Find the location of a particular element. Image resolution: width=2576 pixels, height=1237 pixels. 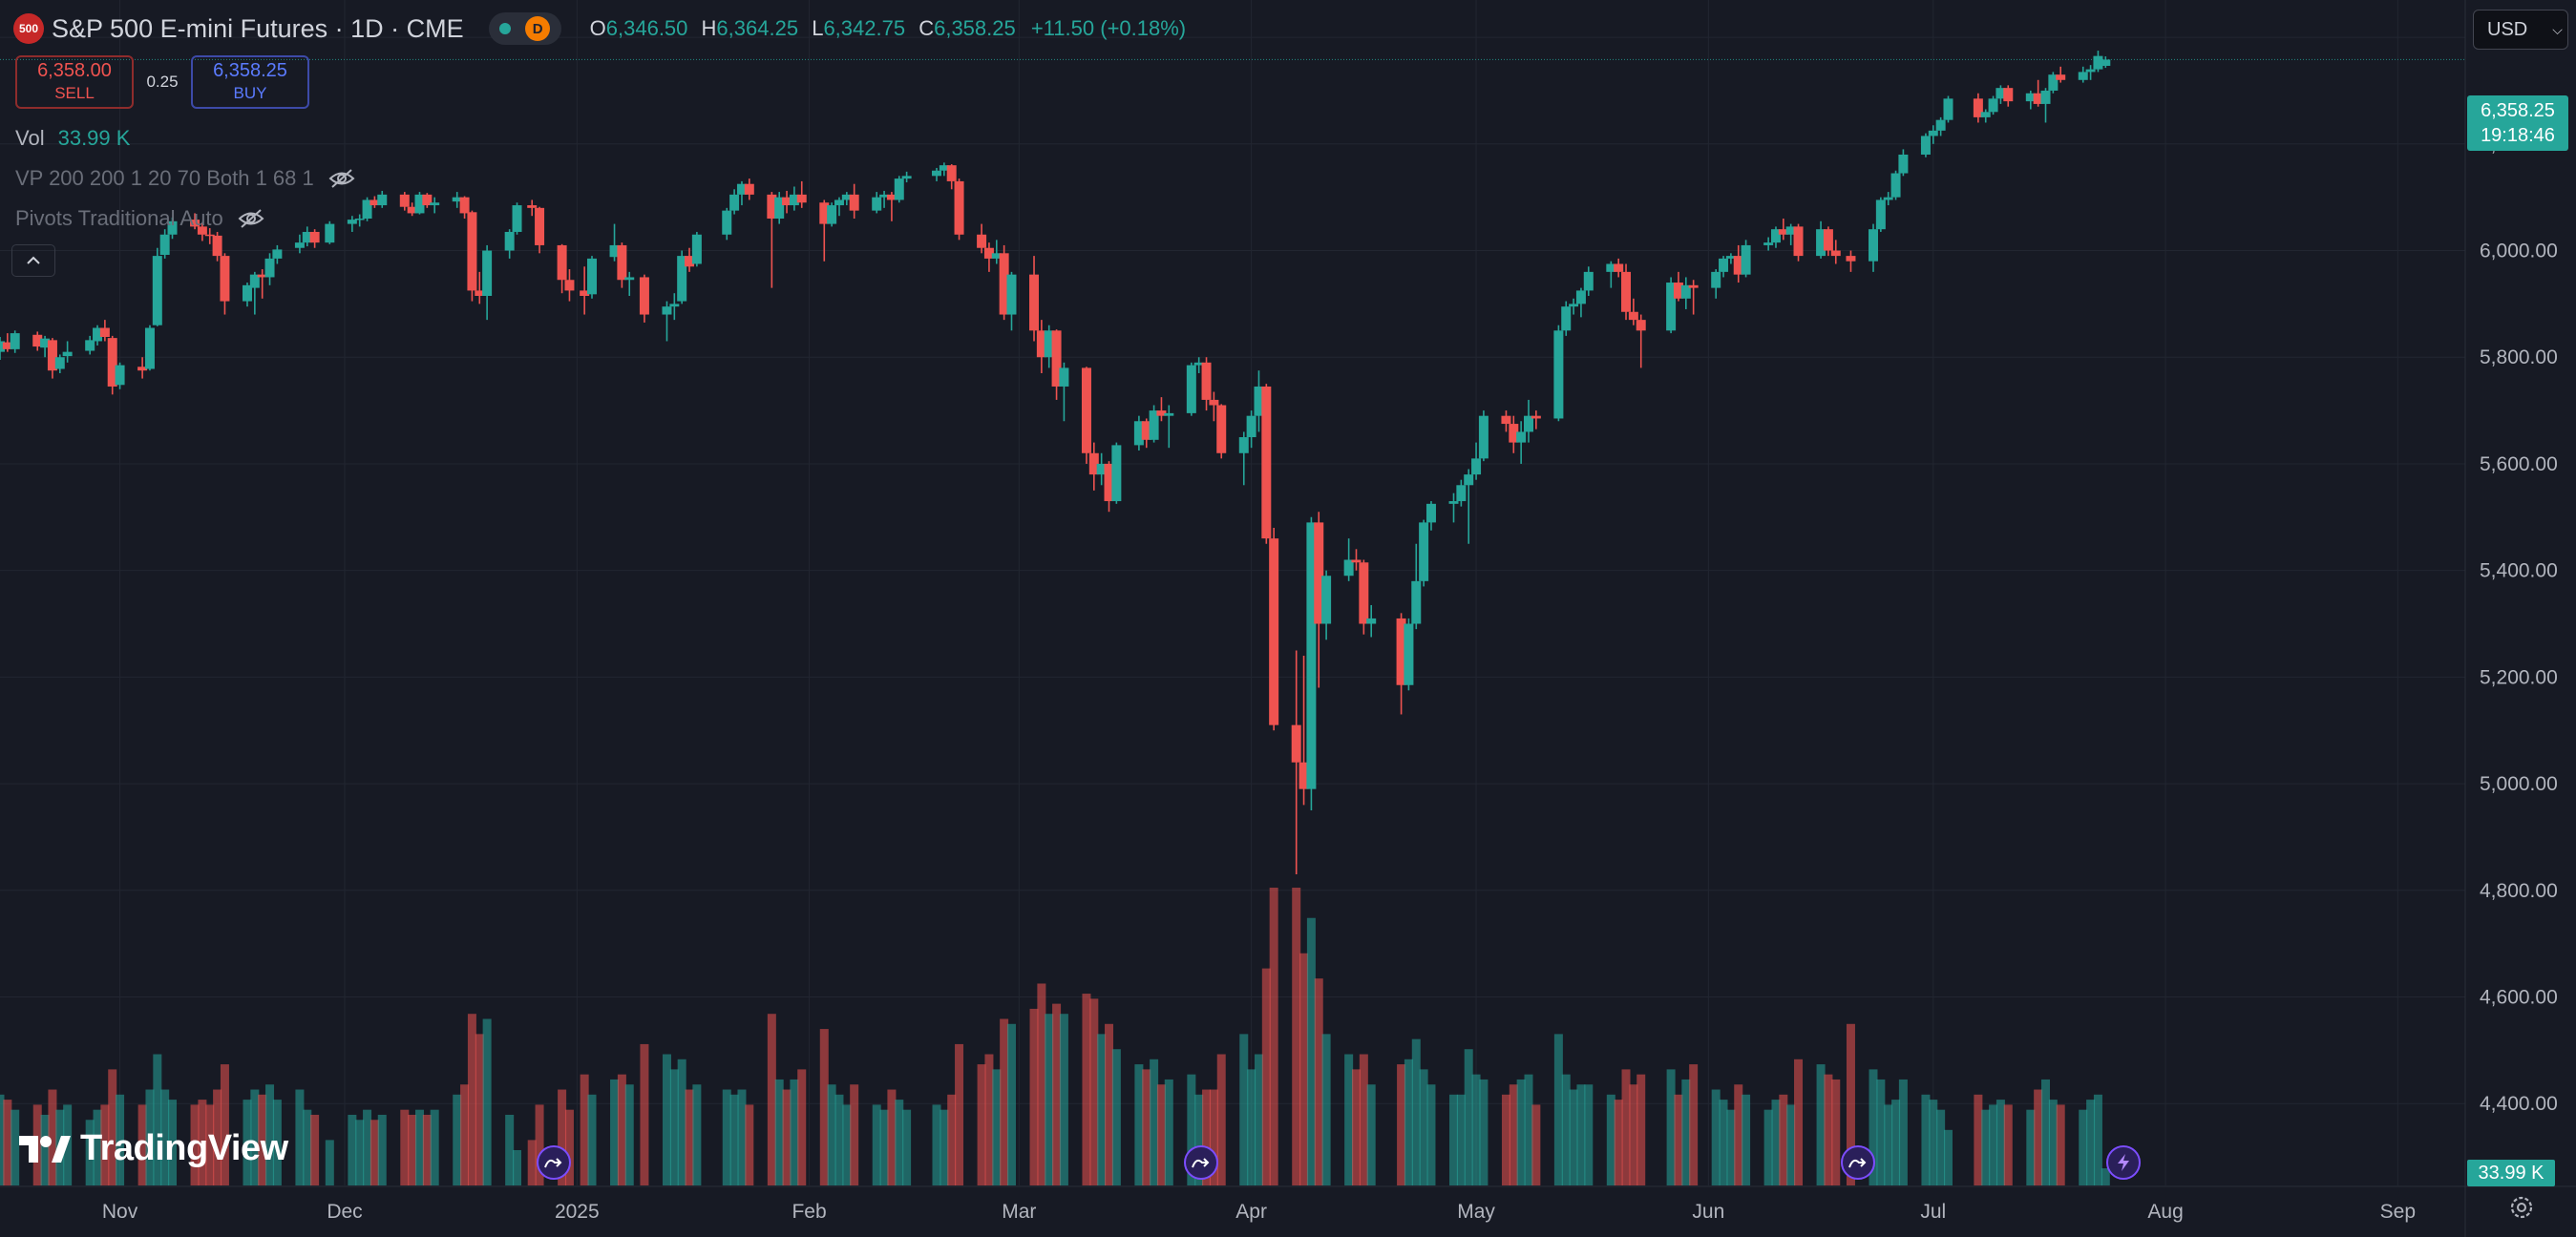

x-tick-label: Nov is located at coordinates (120, 1212).